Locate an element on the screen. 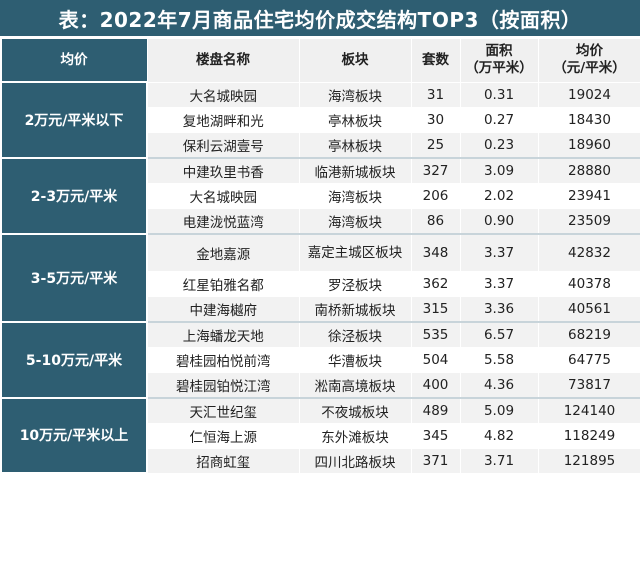 The width and height of the screenshot is (640, 568). area: 0.90 is located at coordinates (499, 220).